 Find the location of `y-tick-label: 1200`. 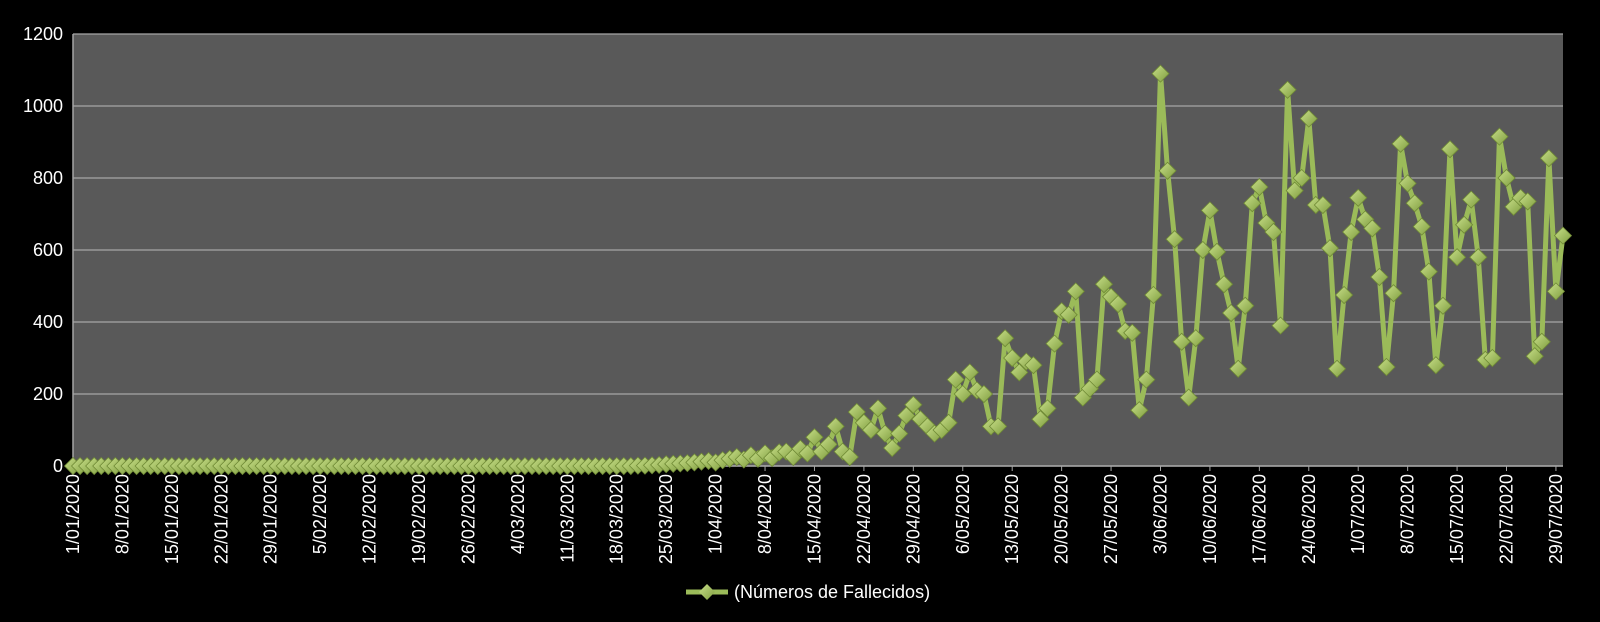

y-tick-label: 1200 is located at coordinates (43, 34).